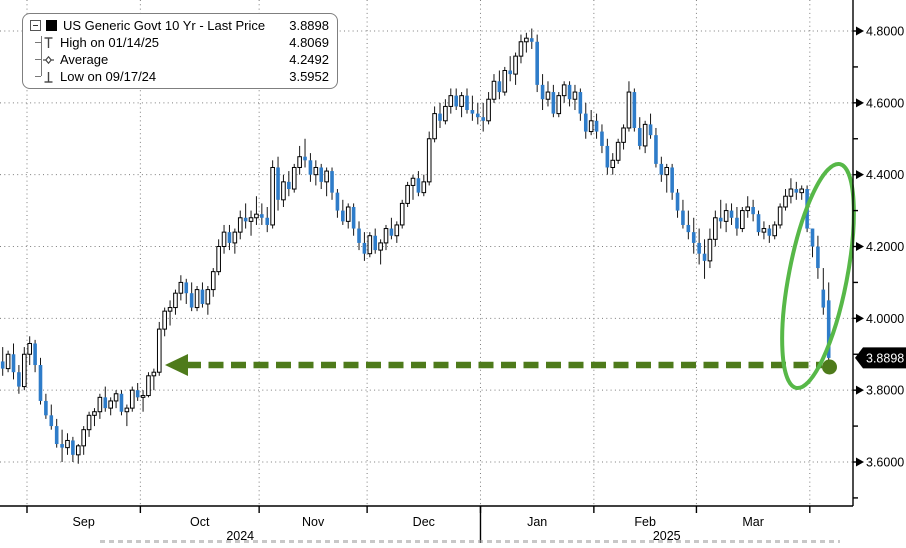  Describe the element at coordinates (309, 76) in the screenshot. I see `low-value: 3.5952` at that location.